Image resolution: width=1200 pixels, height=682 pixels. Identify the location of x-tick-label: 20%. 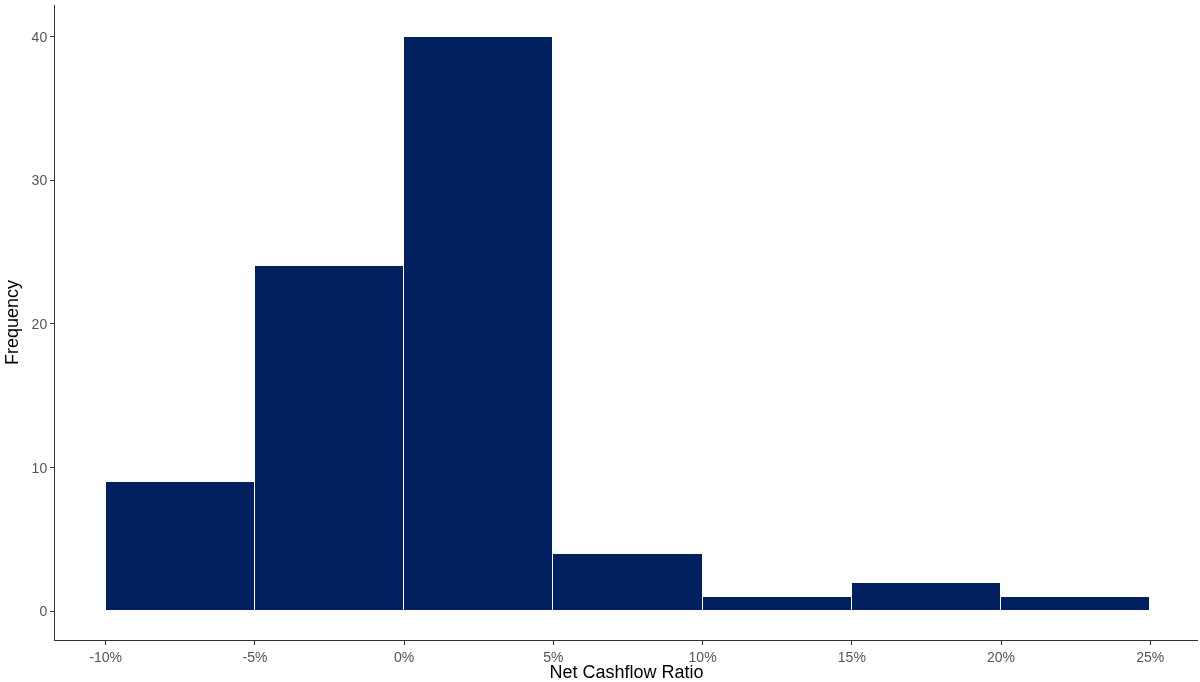
(1001, 656).